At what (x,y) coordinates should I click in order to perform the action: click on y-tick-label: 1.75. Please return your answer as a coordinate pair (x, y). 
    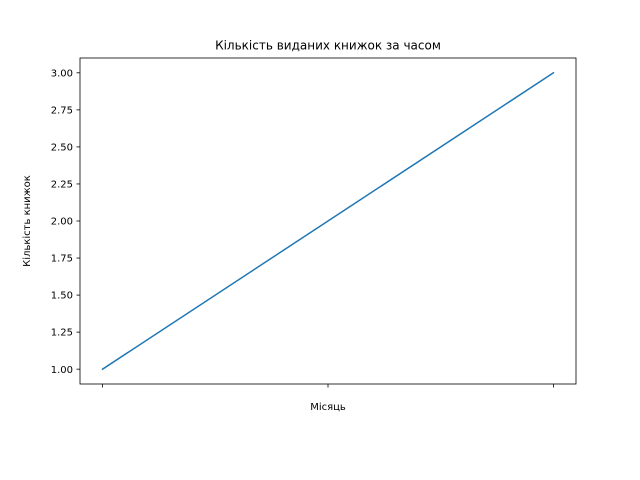
    Looking at the image, I should click on (62, 259).